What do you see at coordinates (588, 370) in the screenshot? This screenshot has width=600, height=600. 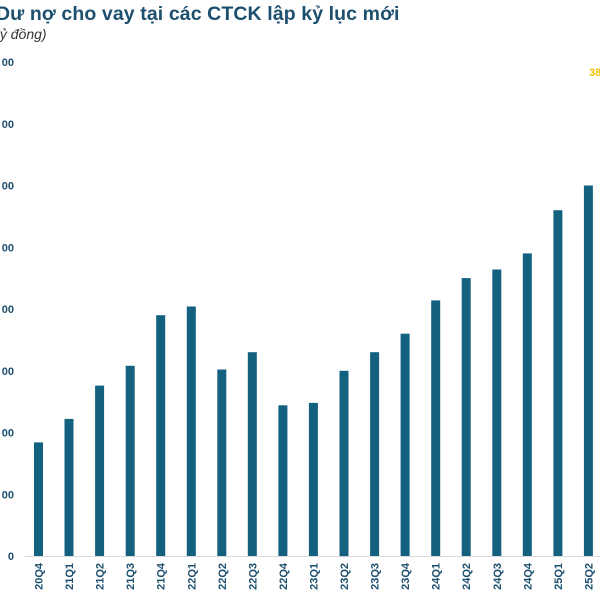 I see `bar-25Q2` at bounding box center [588, 370].